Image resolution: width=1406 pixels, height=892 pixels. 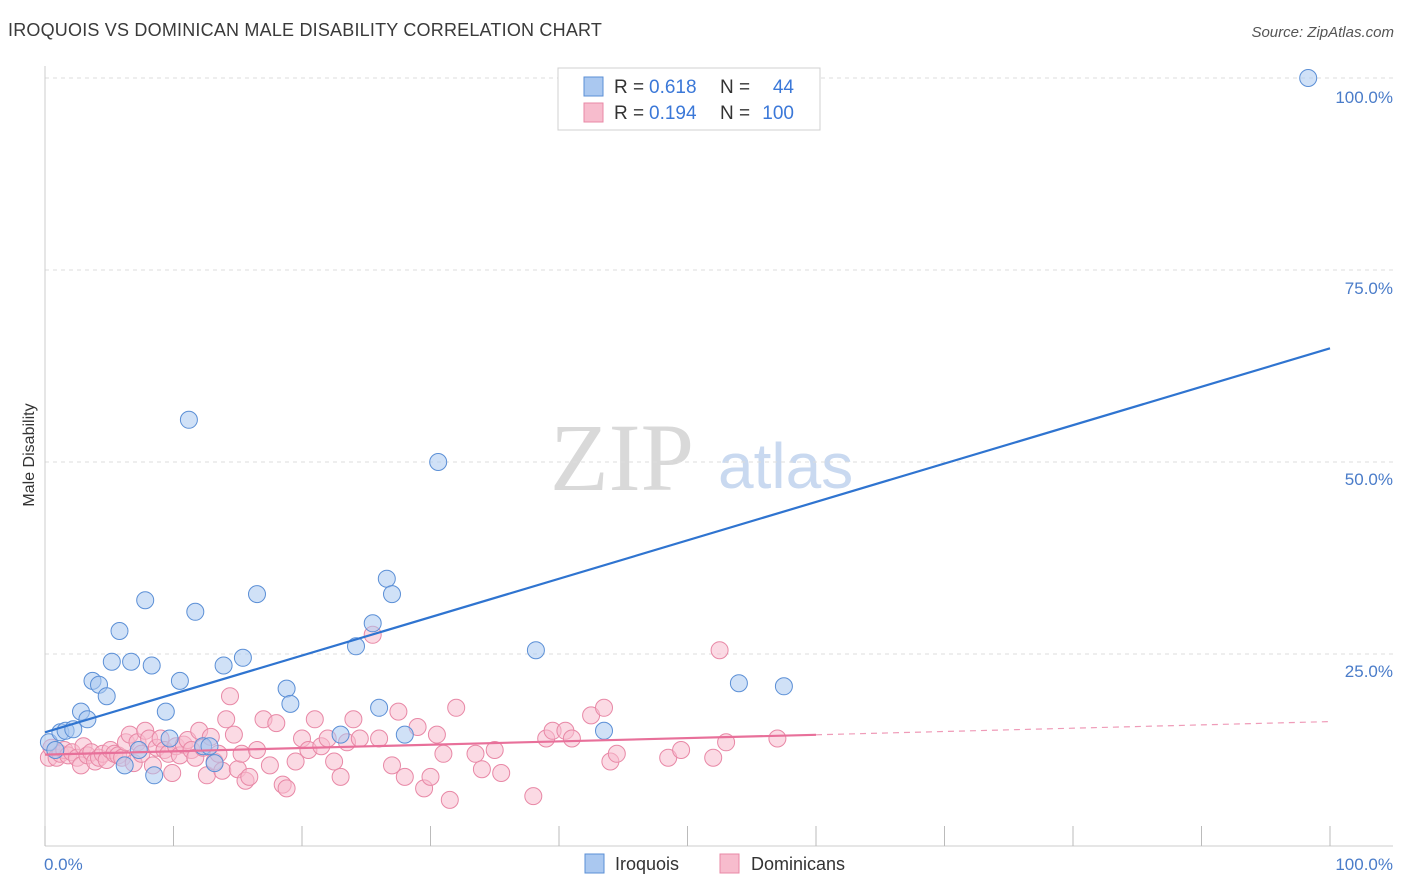 I want to click on chart-source: Source: ZipAtlas.com, so click(x=1322, y=32).